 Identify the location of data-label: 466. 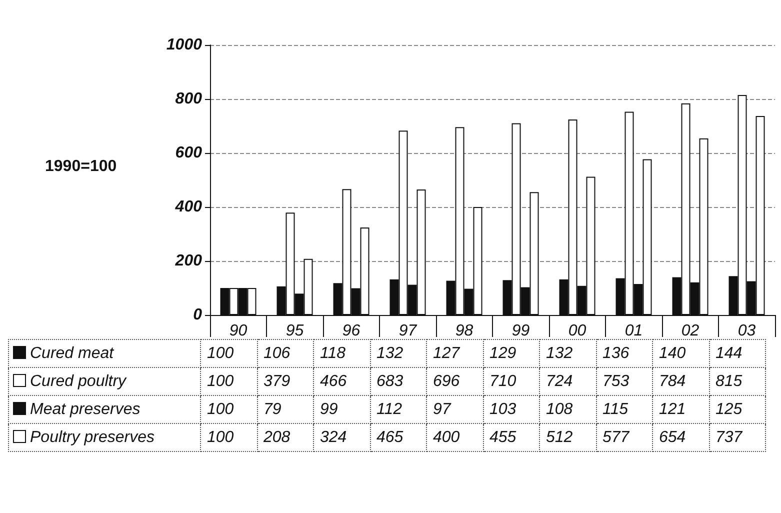
(342, 382).